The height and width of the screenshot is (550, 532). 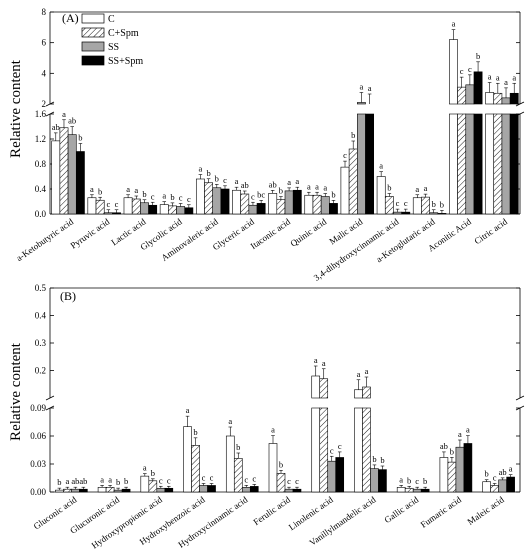 I want to click on bar-gluconic-acid-ss, so click(x=75, y=490).